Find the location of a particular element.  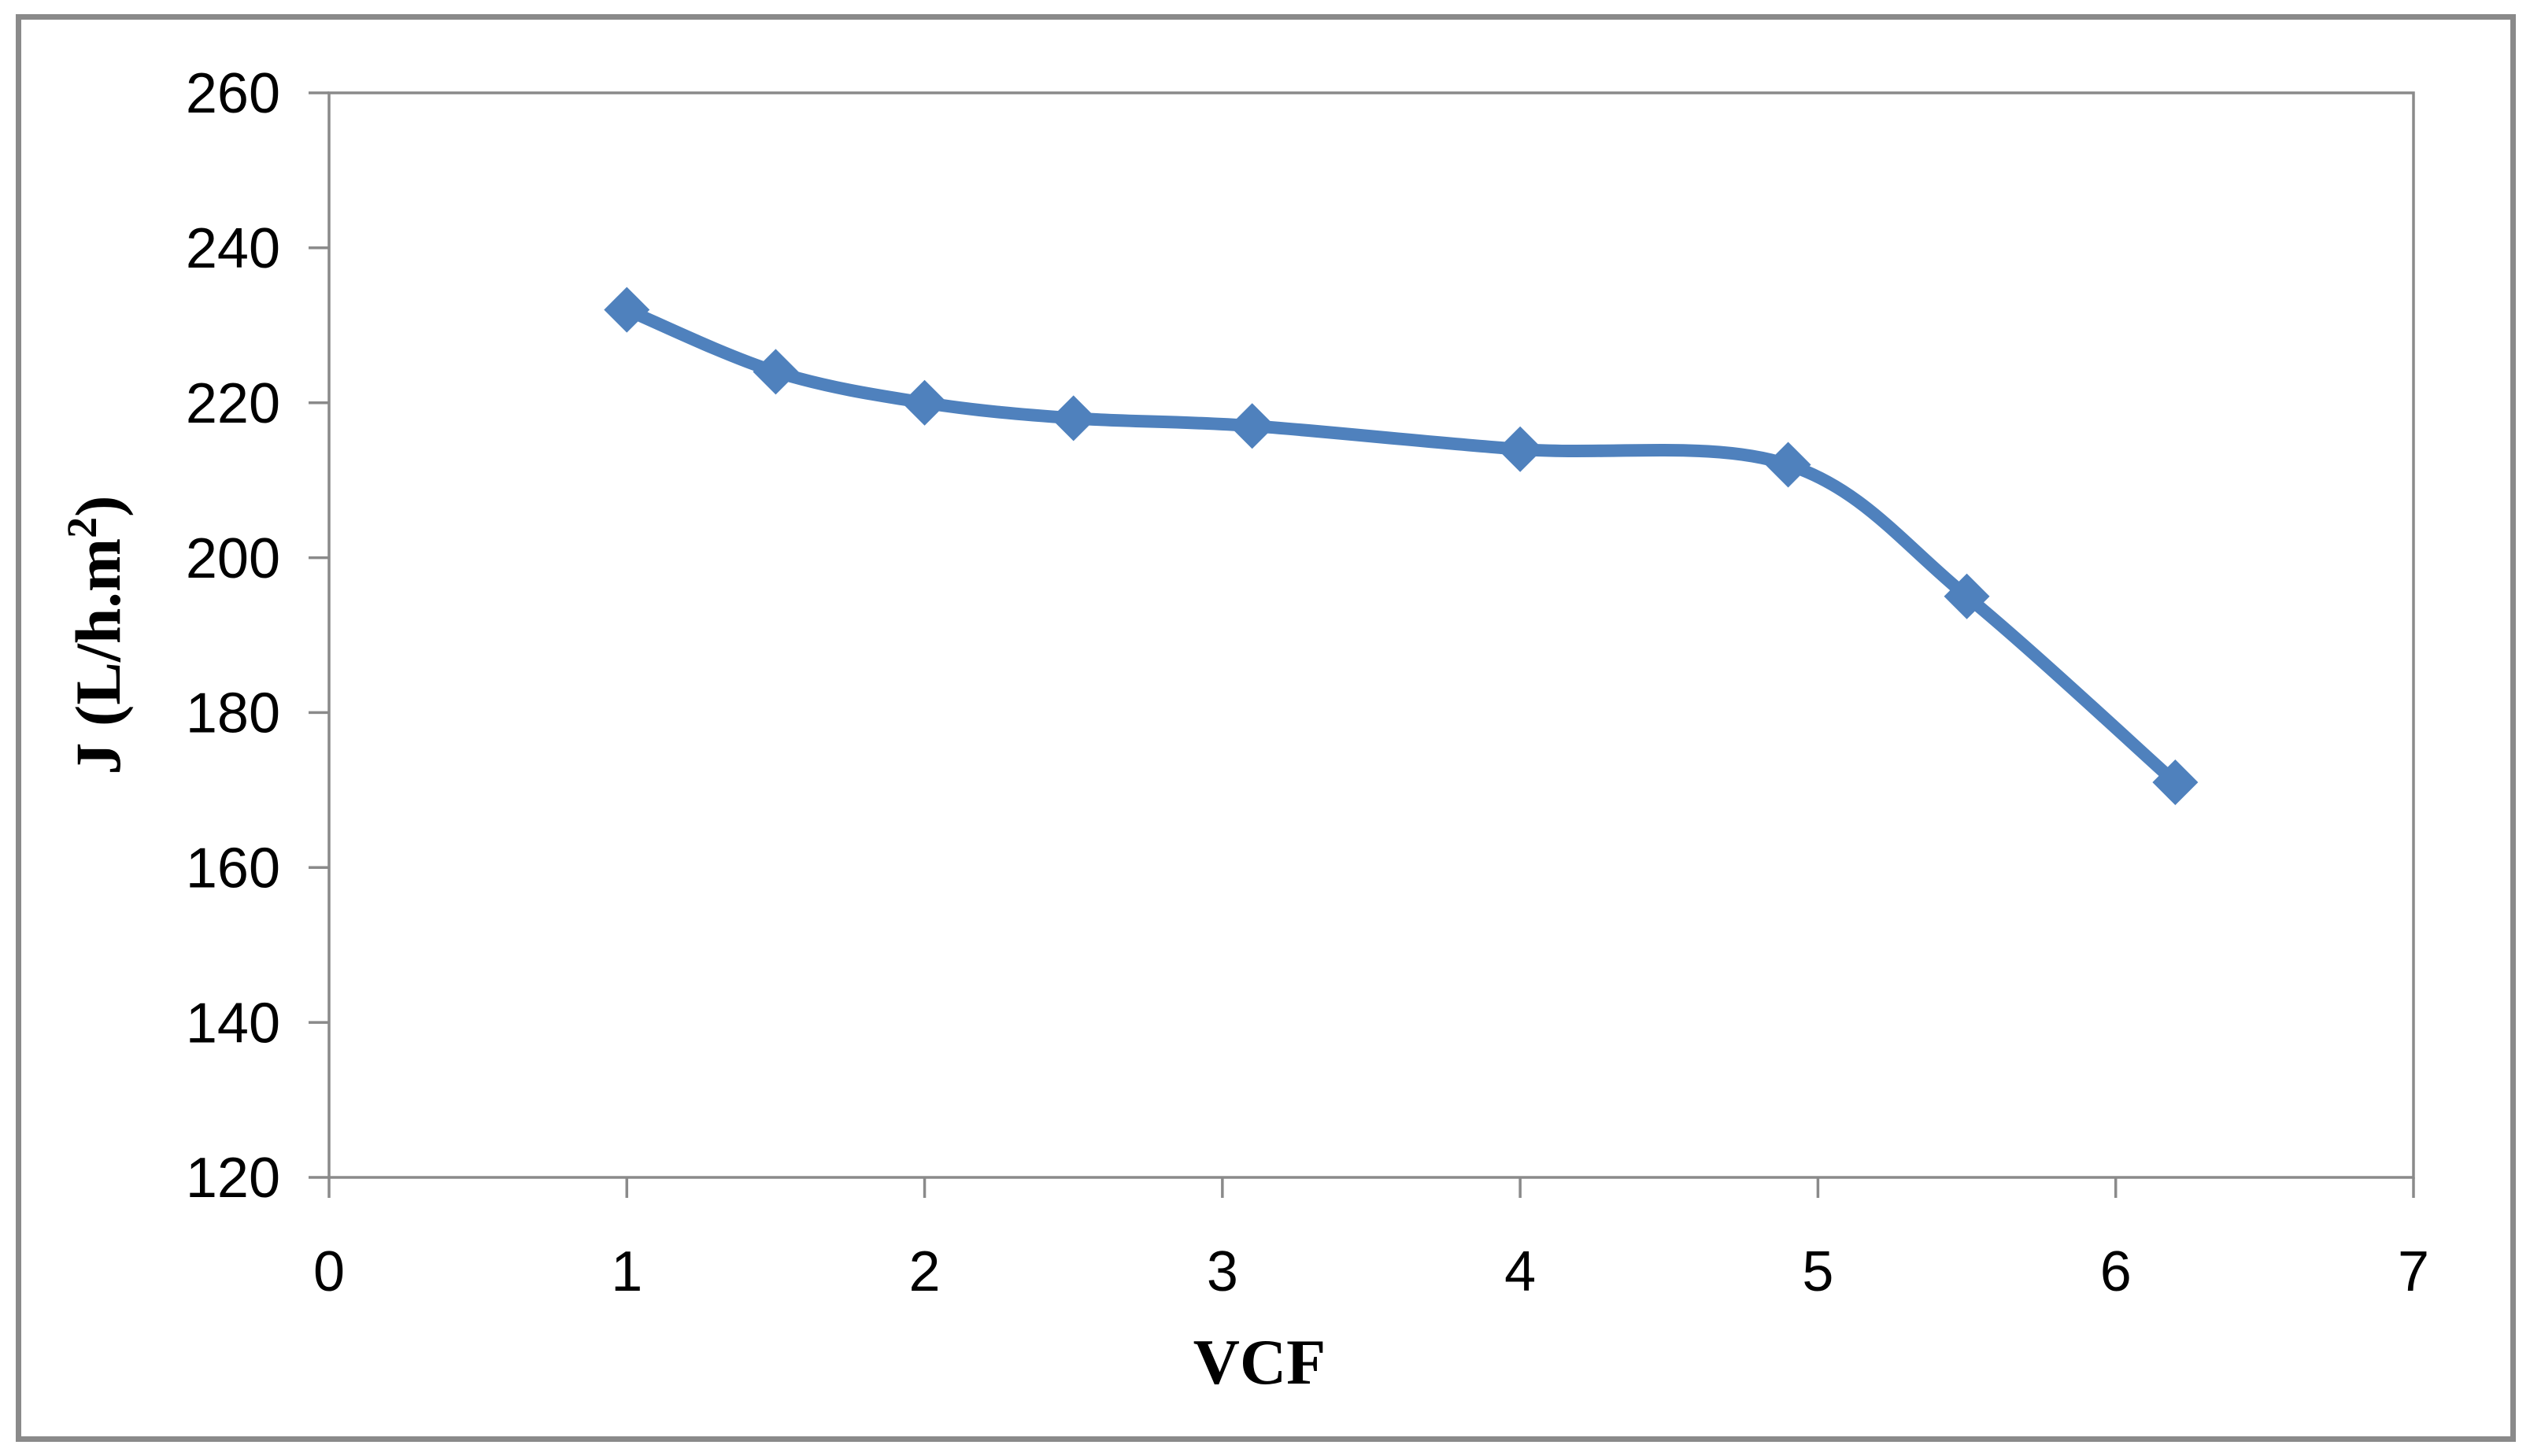

x-tick-label: 7 is located at coordinates (2413, 1271).